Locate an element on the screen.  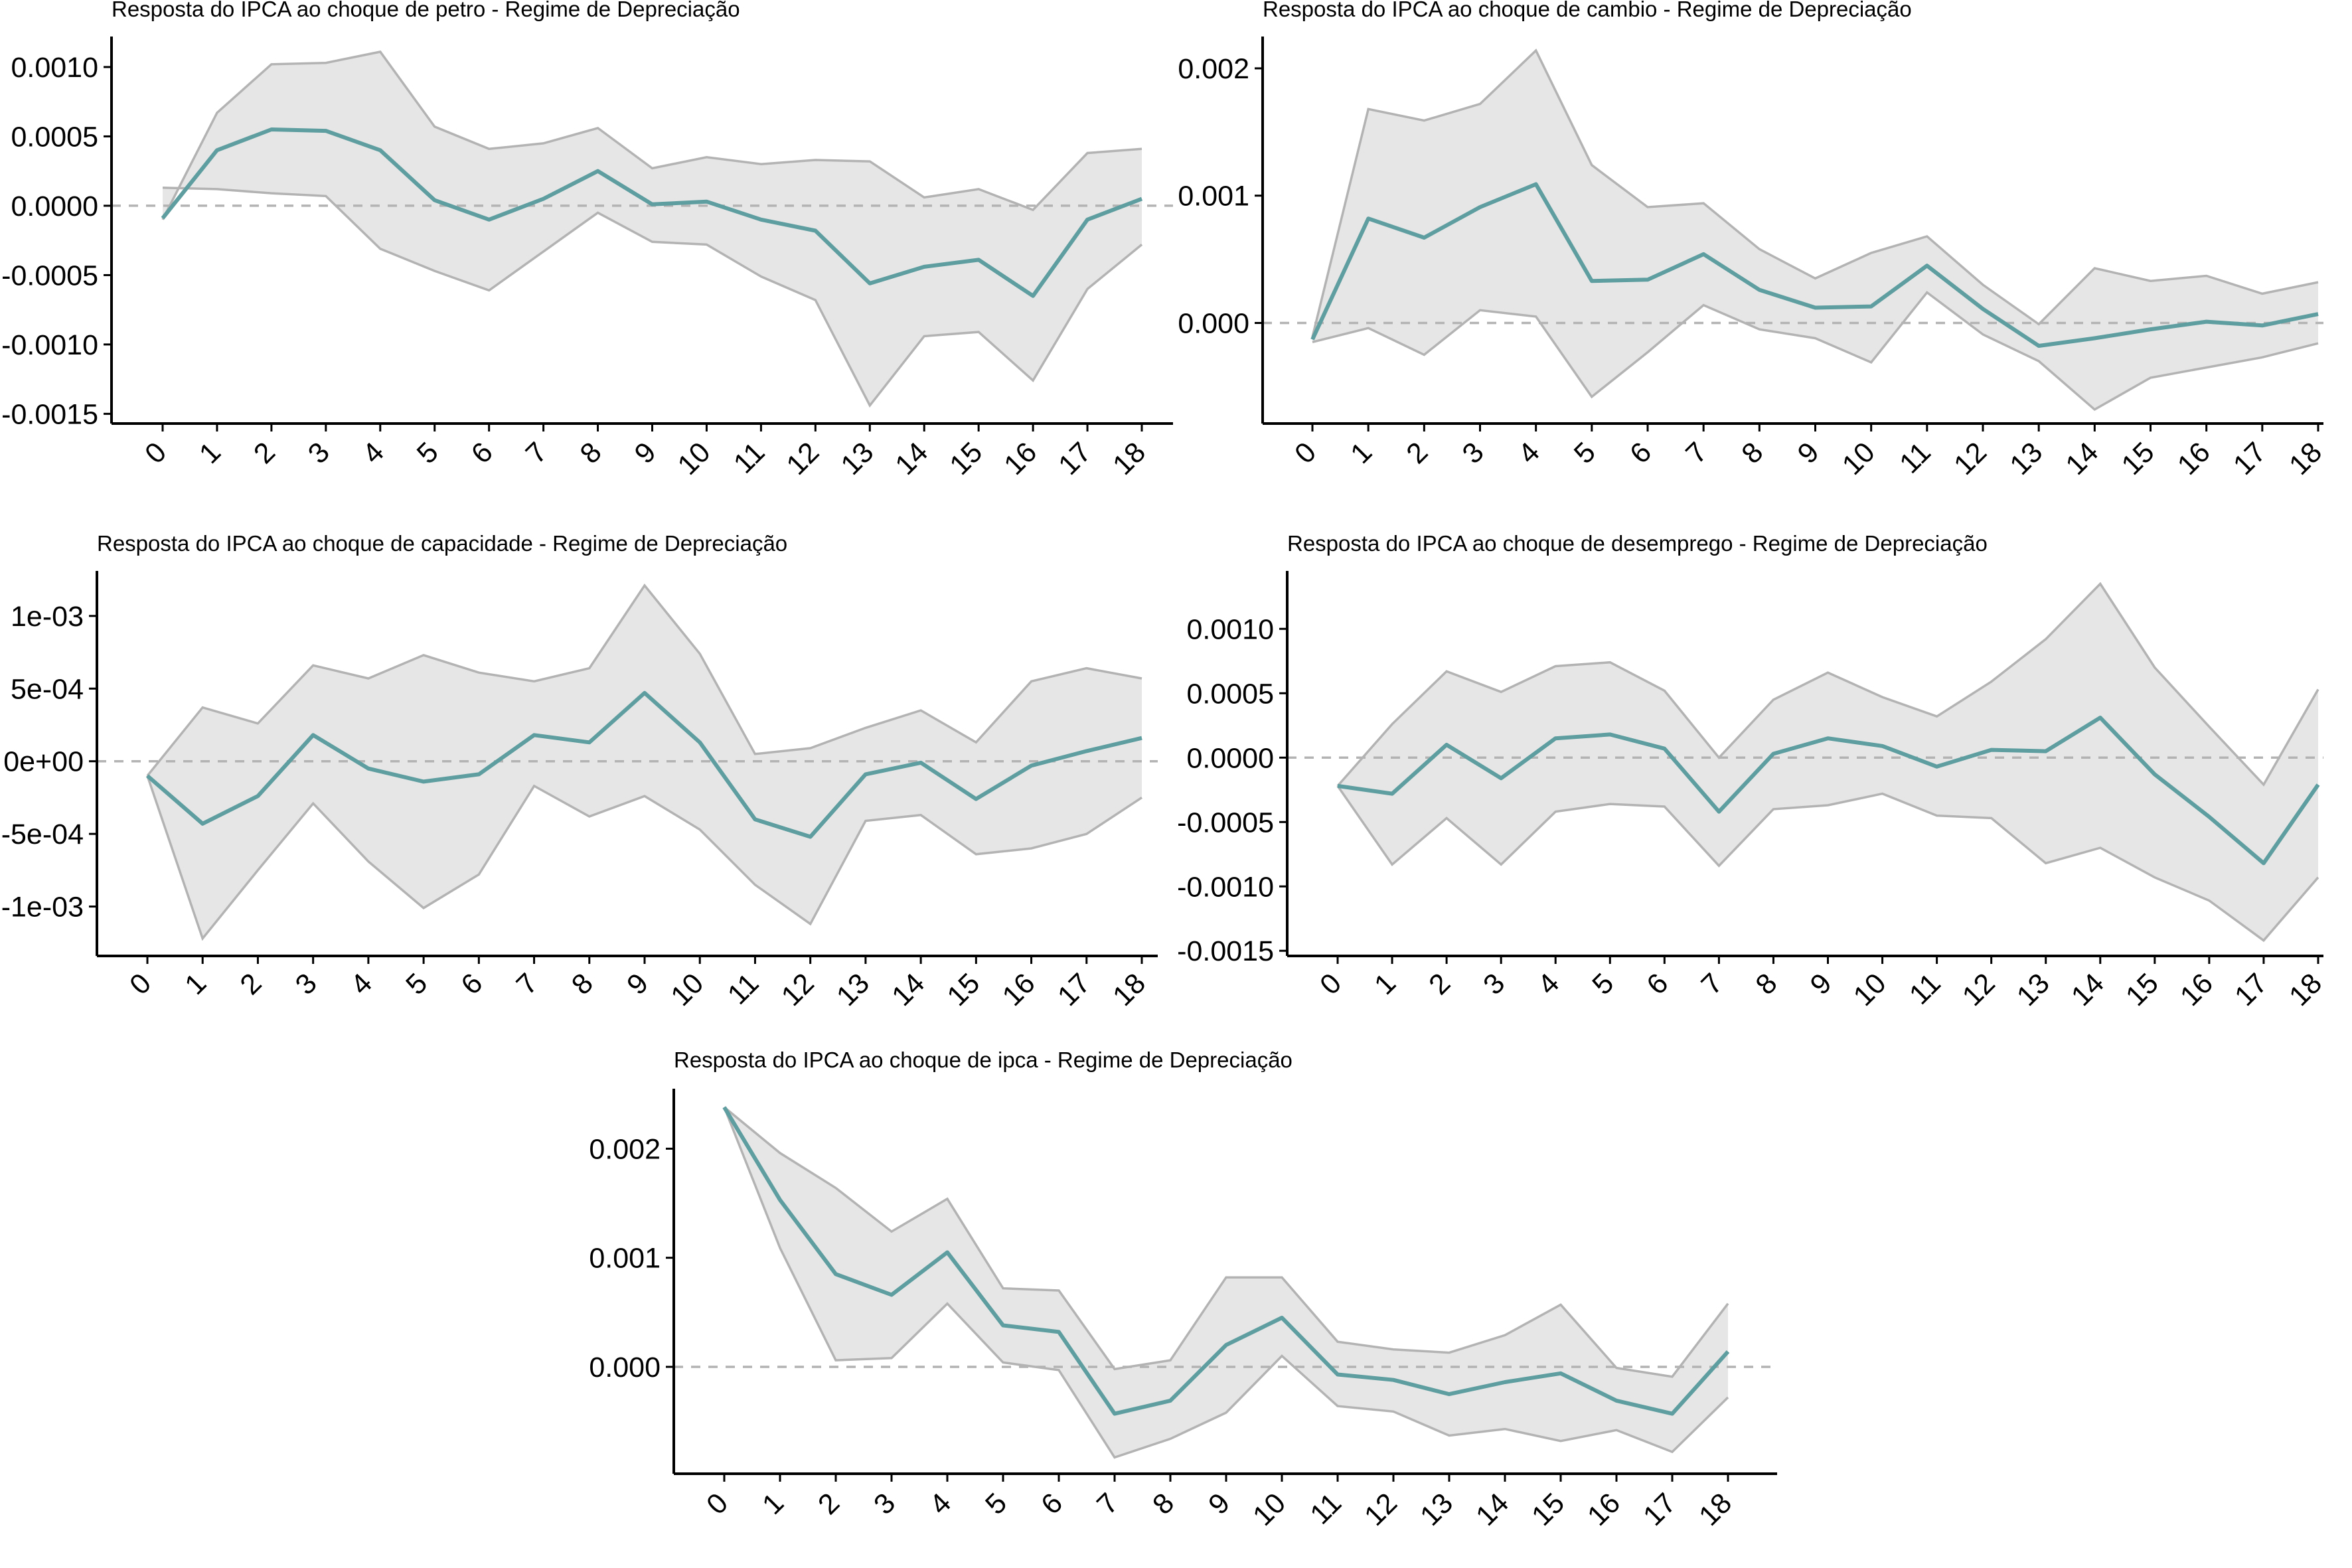
y-tick-label: 0.000 is located at coordinates (1214, 323).